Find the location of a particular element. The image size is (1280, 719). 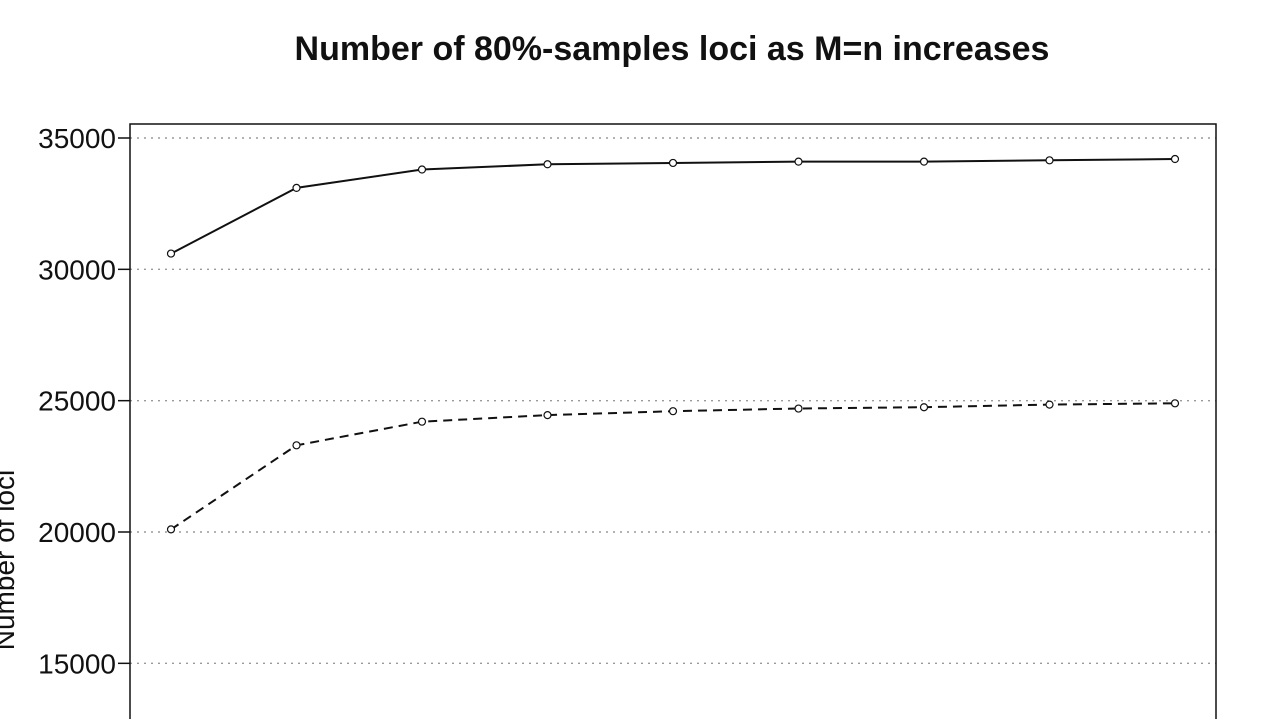

y-tick-label: 20000 is located at coordinates (77, 532).